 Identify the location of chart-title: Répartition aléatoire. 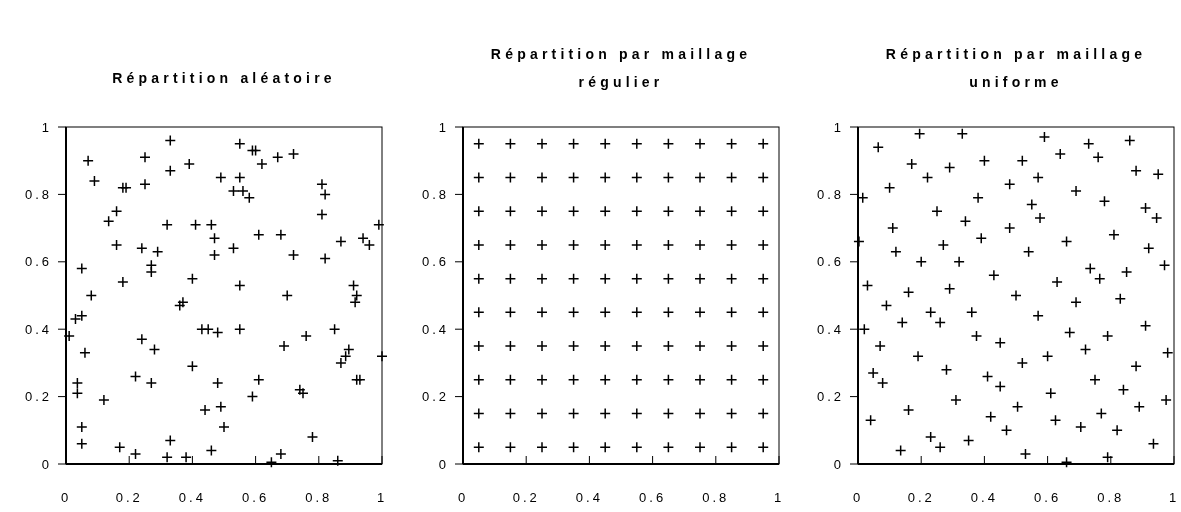
(224, 78).